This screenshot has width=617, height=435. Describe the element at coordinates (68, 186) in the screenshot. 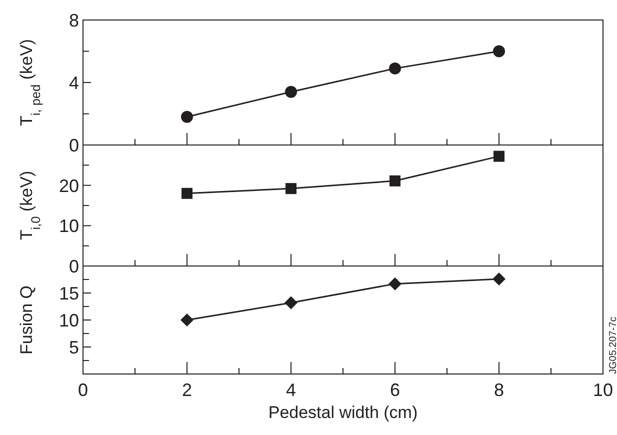

I see `y-tick-label: 20` at that location.